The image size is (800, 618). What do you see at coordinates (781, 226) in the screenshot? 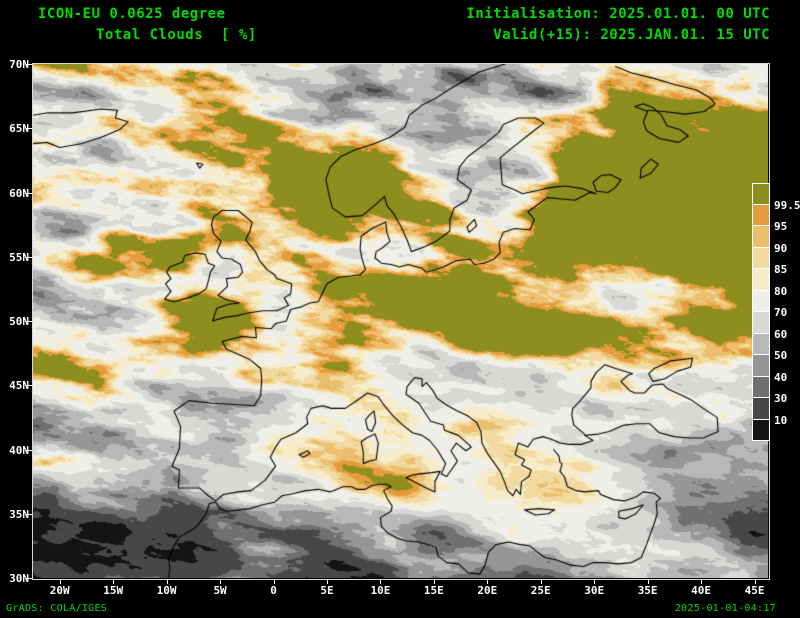
I see `legend-value-label: 95` at bounding box center [781, 226].